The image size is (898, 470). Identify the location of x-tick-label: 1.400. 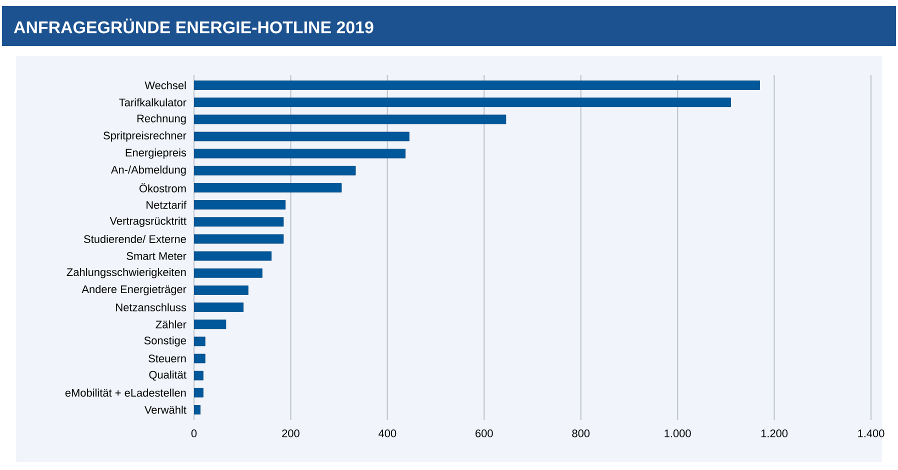
(871, 434).